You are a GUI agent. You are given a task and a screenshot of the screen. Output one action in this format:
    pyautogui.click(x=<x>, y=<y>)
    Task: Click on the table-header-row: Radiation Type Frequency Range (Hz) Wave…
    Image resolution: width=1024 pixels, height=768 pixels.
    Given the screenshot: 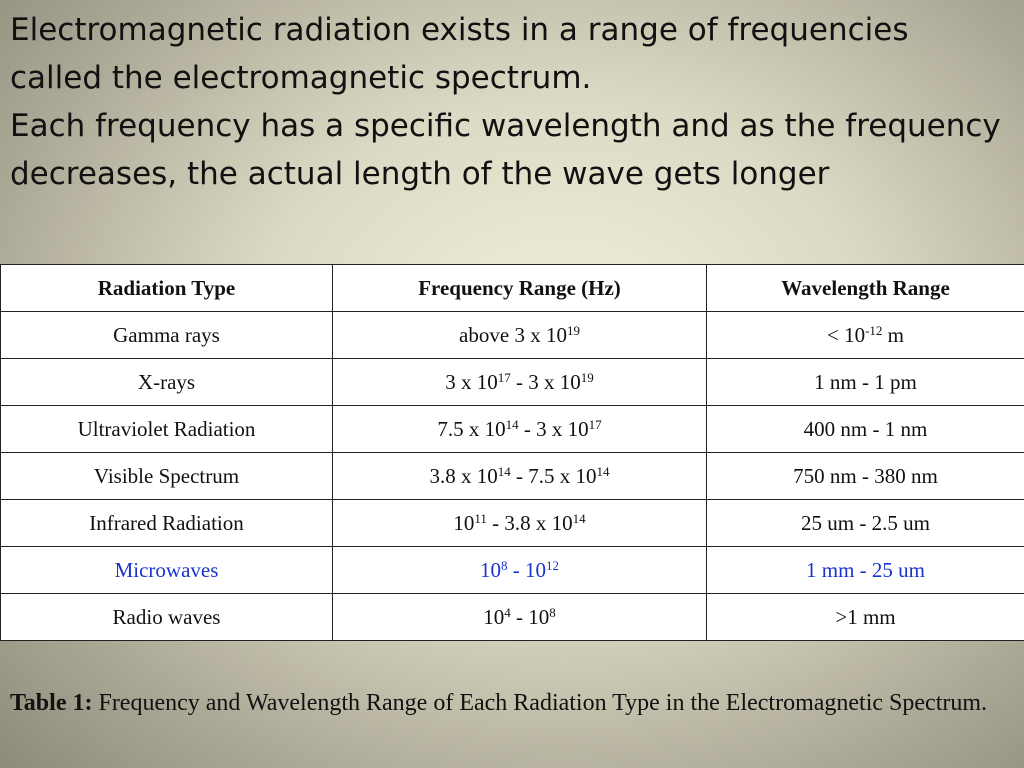 What is the action you would take?
    pyautogui.click(x=512, y=288)
    